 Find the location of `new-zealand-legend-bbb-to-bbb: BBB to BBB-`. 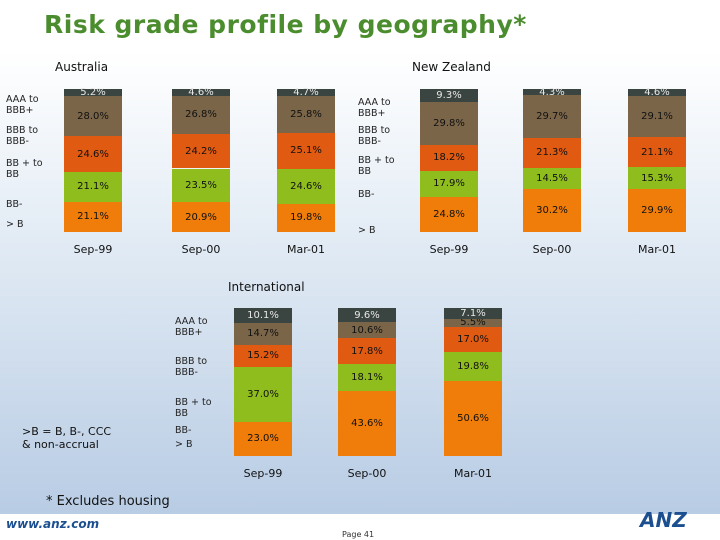

new-zealand-legend-bbb-to-bbb: BBB to BBB- is located at coordinates (374, 136).